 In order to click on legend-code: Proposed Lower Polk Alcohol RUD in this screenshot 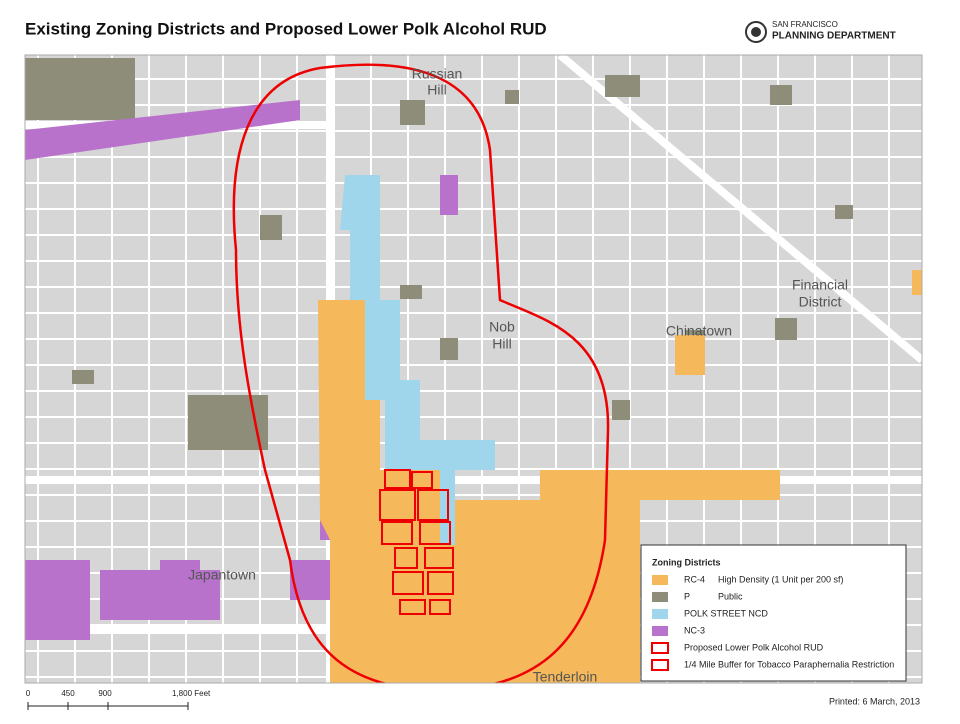, I will do `click(754, 647)`.